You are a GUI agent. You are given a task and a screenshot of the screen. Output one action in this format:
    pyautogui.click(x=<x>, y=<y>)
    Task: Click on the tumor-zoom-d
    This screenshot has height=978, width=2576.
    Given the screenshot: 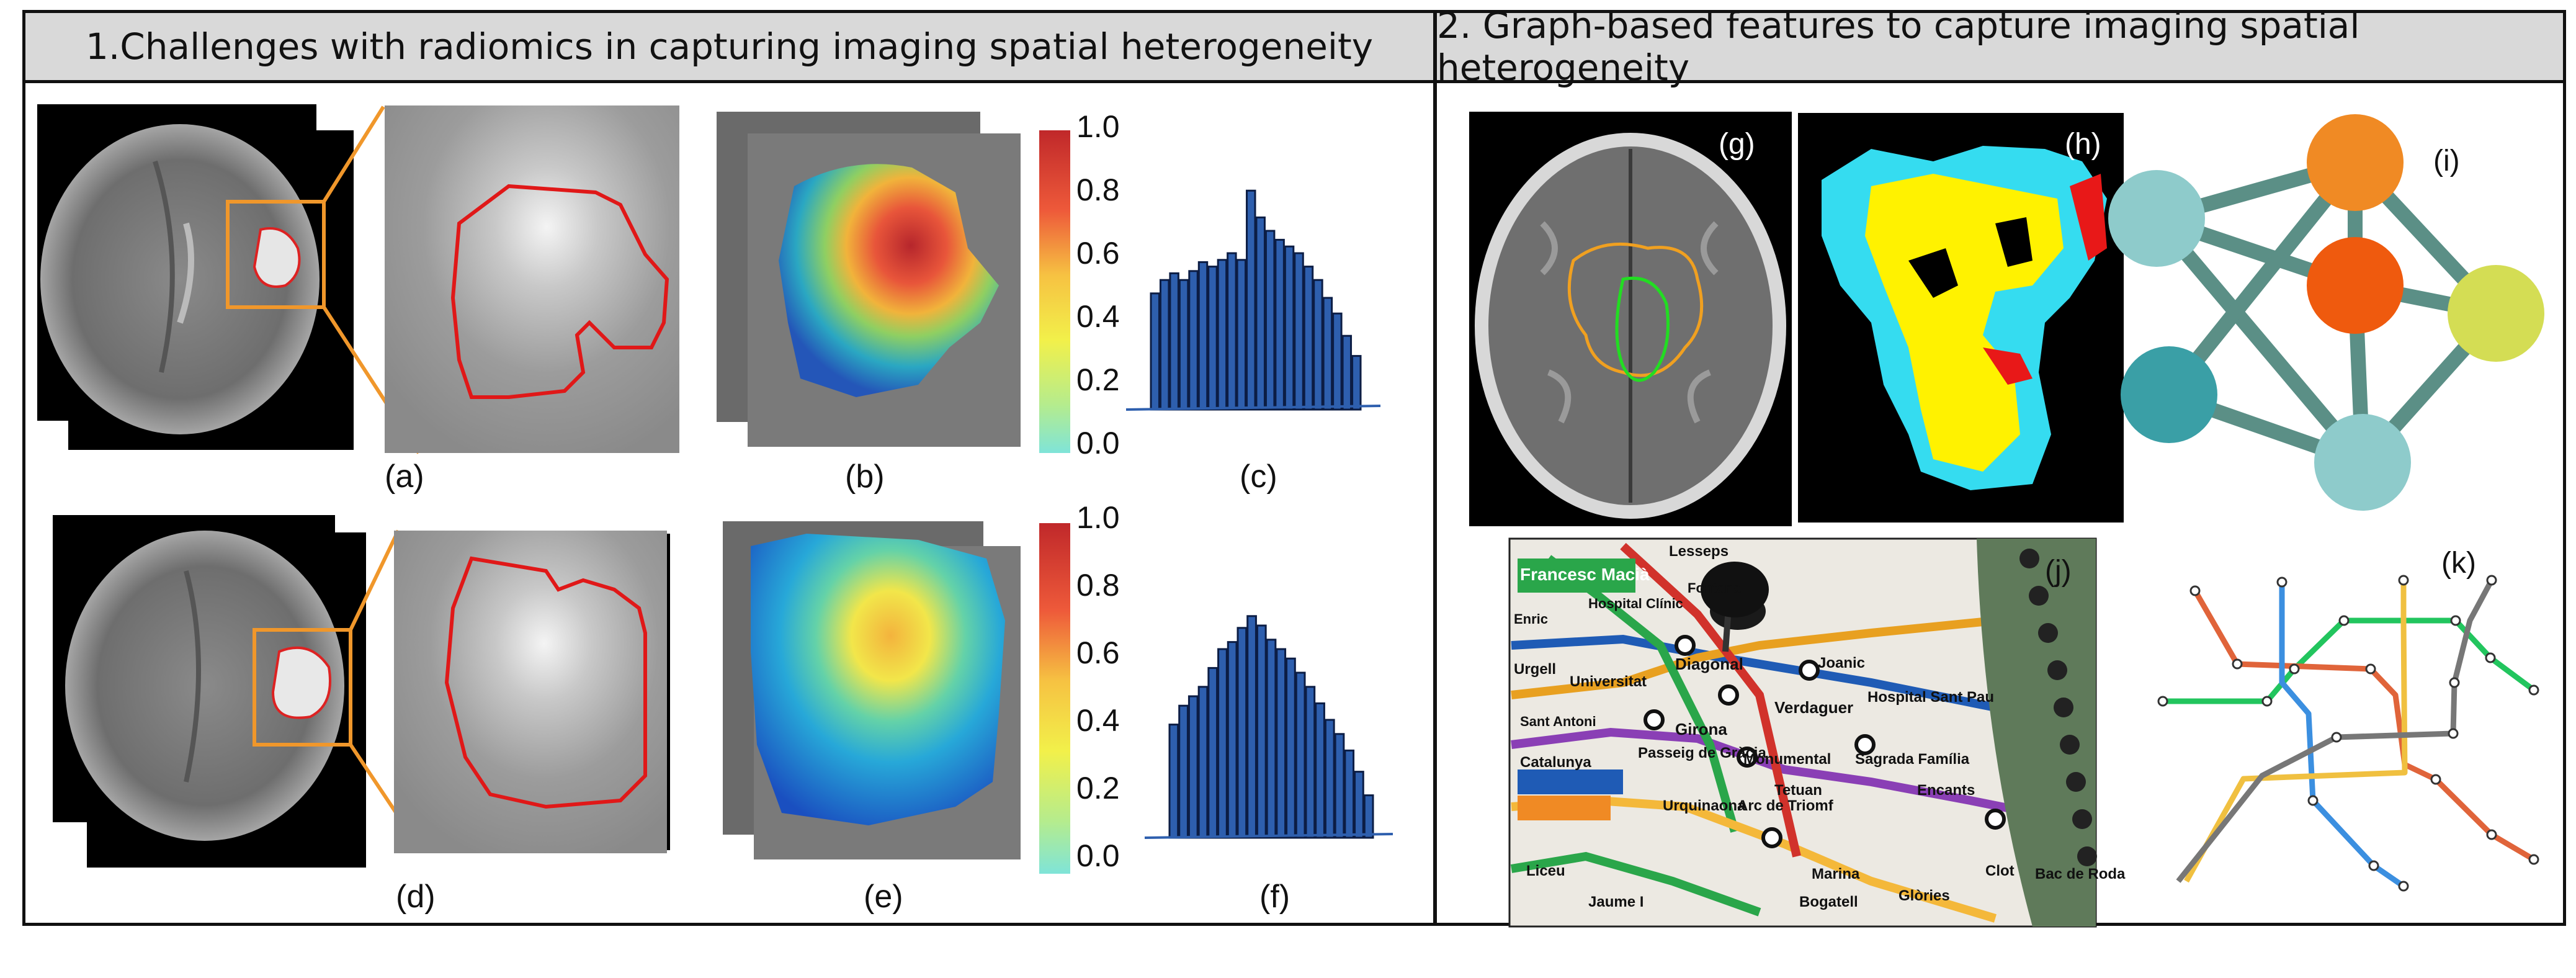 What is the action you would take?
    pyautogui.click(x=532, y=692)
    